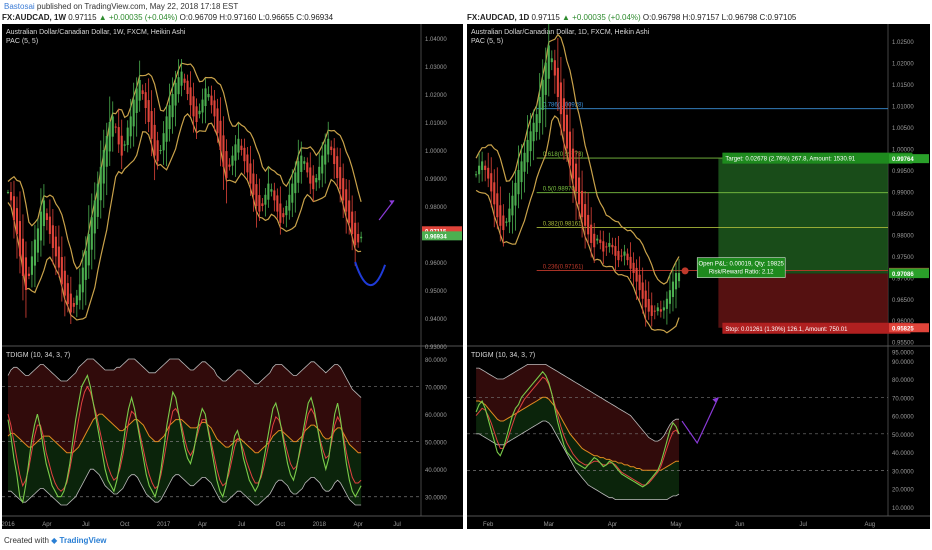  What do you see at coordinates (256, 17) in the screenshot?
I see `left-ohlc: O:0.96709 H:0.97160 L:0.96655 C:0.96934` at bounding box center [256, 17].